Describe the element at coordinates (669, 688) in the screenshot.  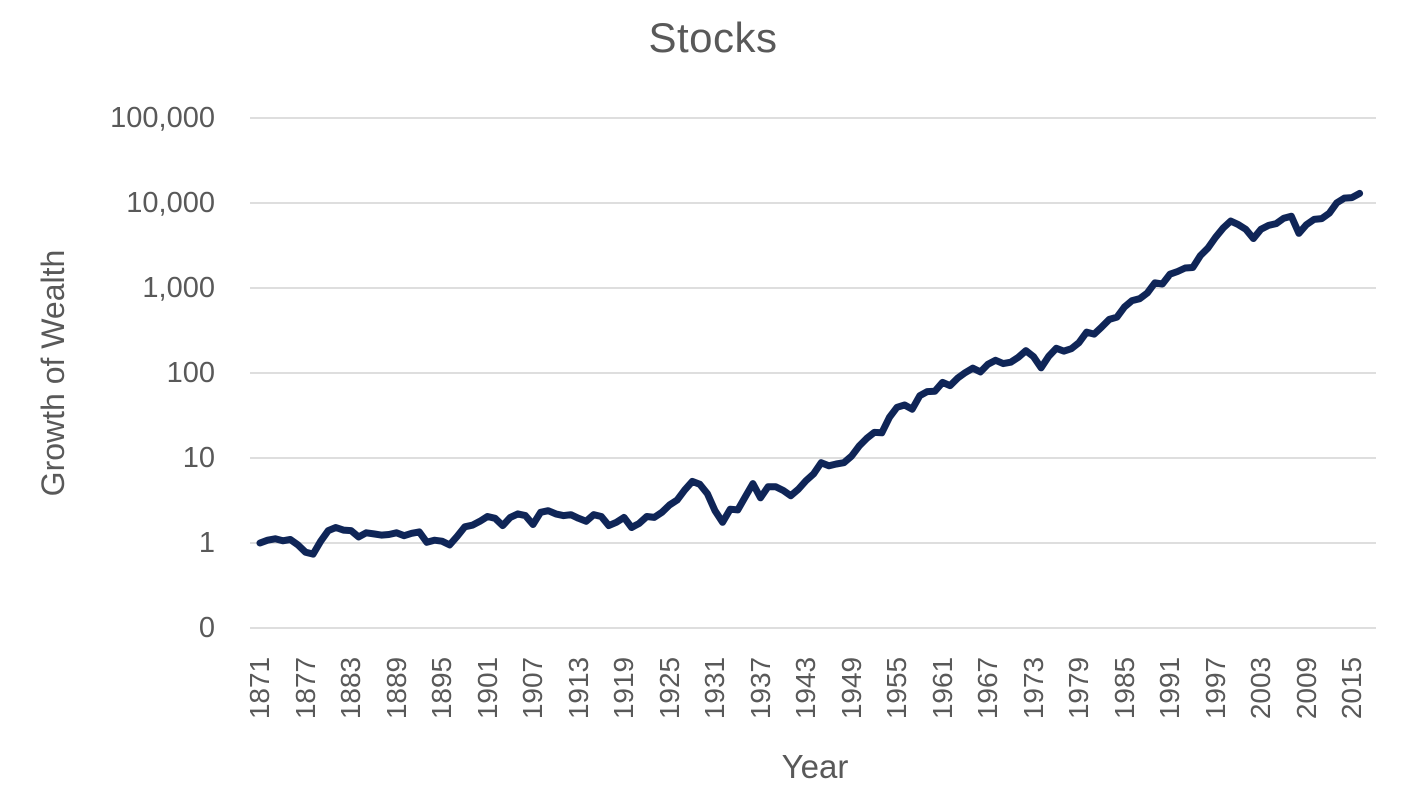
I see `x-tick-label-1925: 1925` at that location.